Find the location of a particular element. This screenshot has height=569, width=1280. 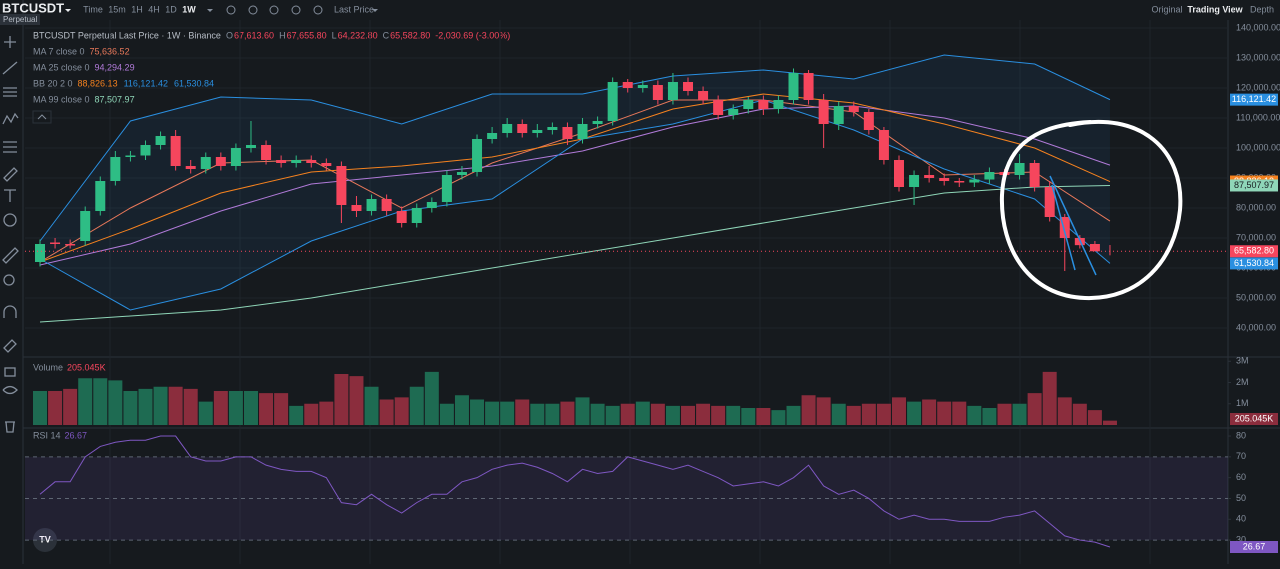

collapse-caret is located at coordinates (42, 117).